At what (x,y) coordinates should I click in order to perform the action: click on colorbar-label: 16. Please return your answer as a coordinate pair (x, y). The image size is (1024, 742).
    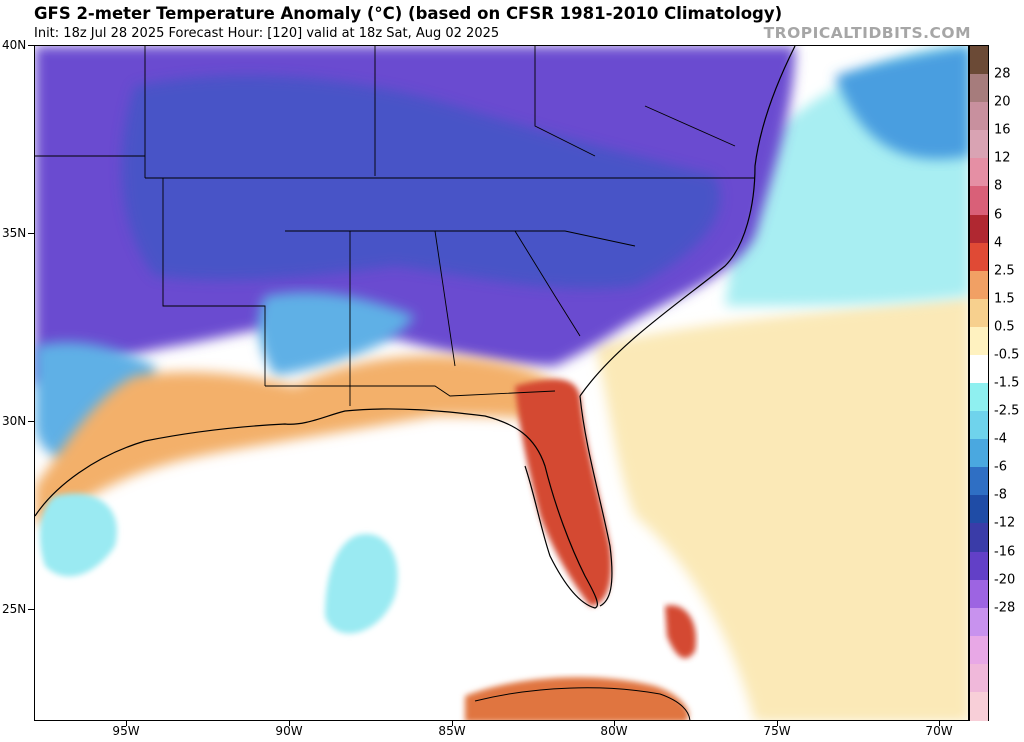
    Looking at the image, I should click on (1002, 130).